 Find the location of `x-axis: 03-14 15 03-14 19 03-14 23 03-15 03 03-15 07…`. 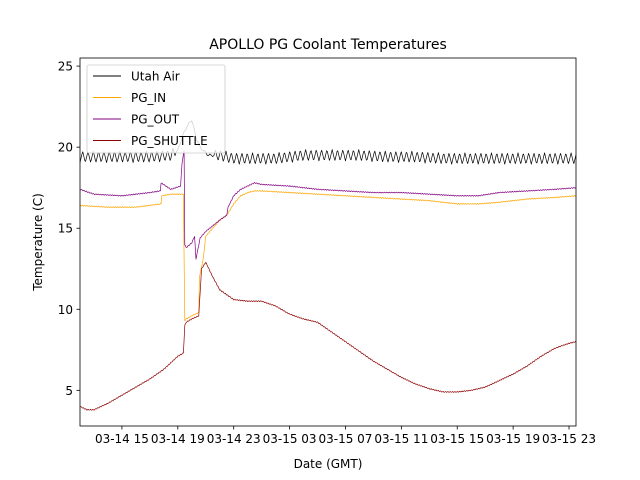

x-axis: 03-14 15 03-14 19 03-14 23 03-15 03 03-15 07… is located at coordinates (345, 436).